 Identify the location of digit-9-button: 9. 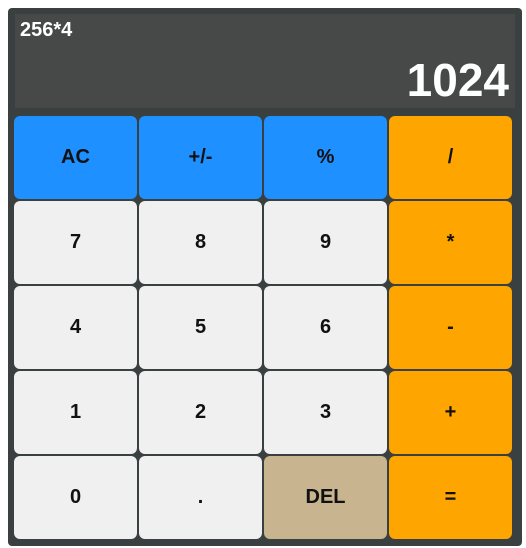
(325, 242).